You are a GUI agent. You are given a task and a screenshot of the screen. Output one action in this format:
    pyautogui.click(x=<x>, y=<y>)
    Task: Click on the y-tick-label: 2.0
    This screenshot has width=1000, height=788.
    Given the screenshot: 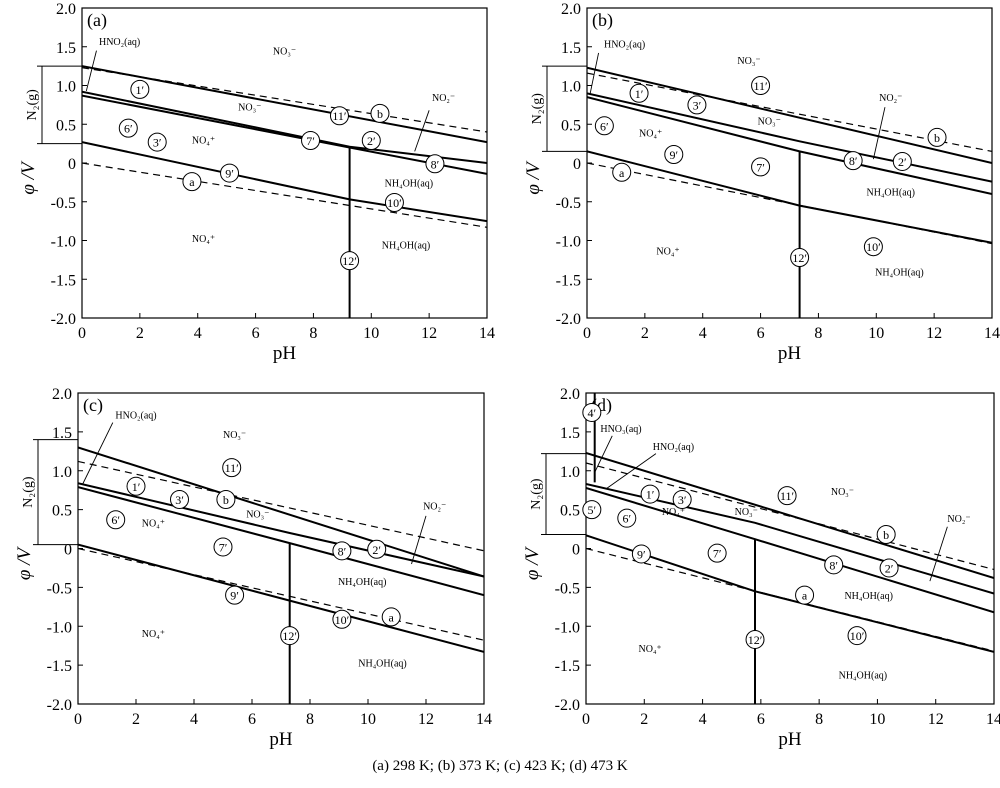 What is the action you would take?
    pyautogui.click(x=62, y=394)
    